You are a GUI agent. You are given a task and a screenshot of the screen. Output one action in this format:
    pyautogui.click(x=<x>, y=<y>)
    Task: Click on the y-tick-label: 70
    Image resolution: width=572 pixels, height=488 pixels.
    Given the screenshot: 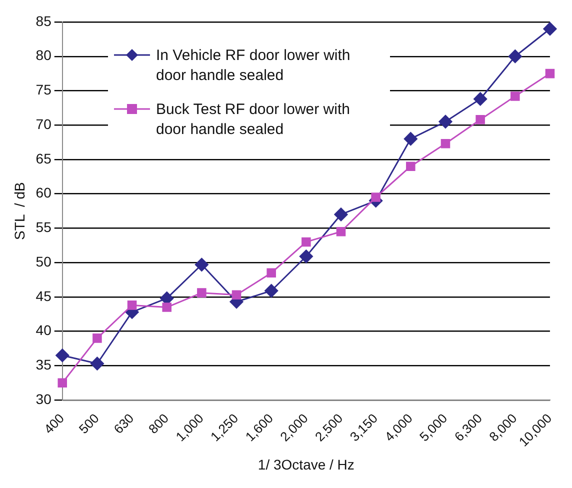 What is the action you would take?
    pyautogui.click(x=44, y=124)
    